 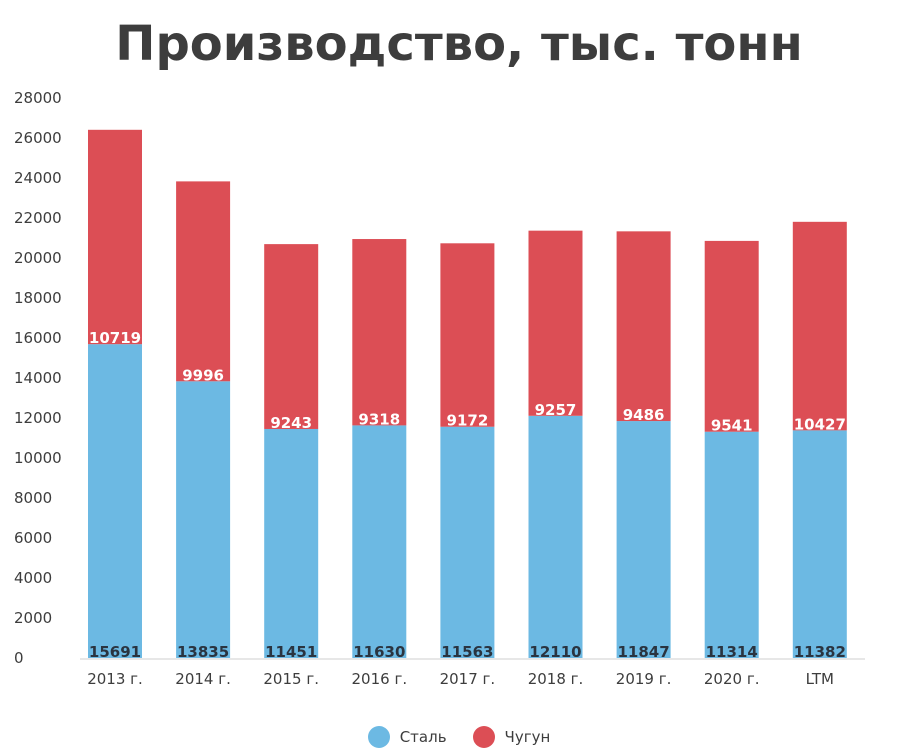 What do you see at coordinates (38, 218) in the screenshot?
I see `y-tick-label: 22000` at bounding box center [38, 218].